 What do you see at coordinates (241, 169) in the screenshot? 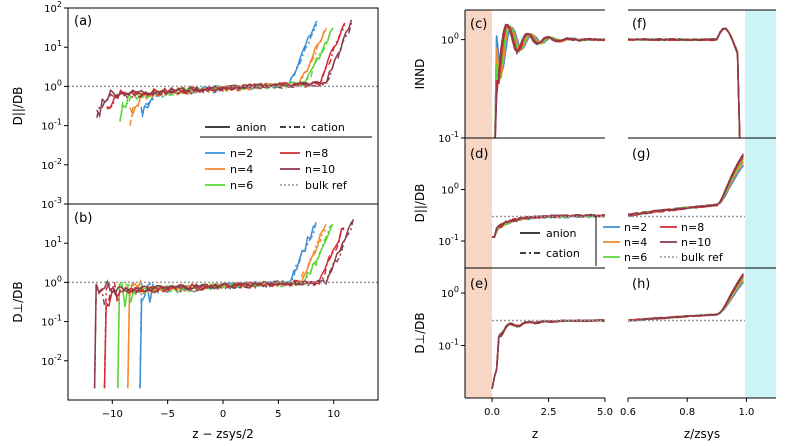
I see `legend-n4-label: n=4` at bounding box center [241, 169].